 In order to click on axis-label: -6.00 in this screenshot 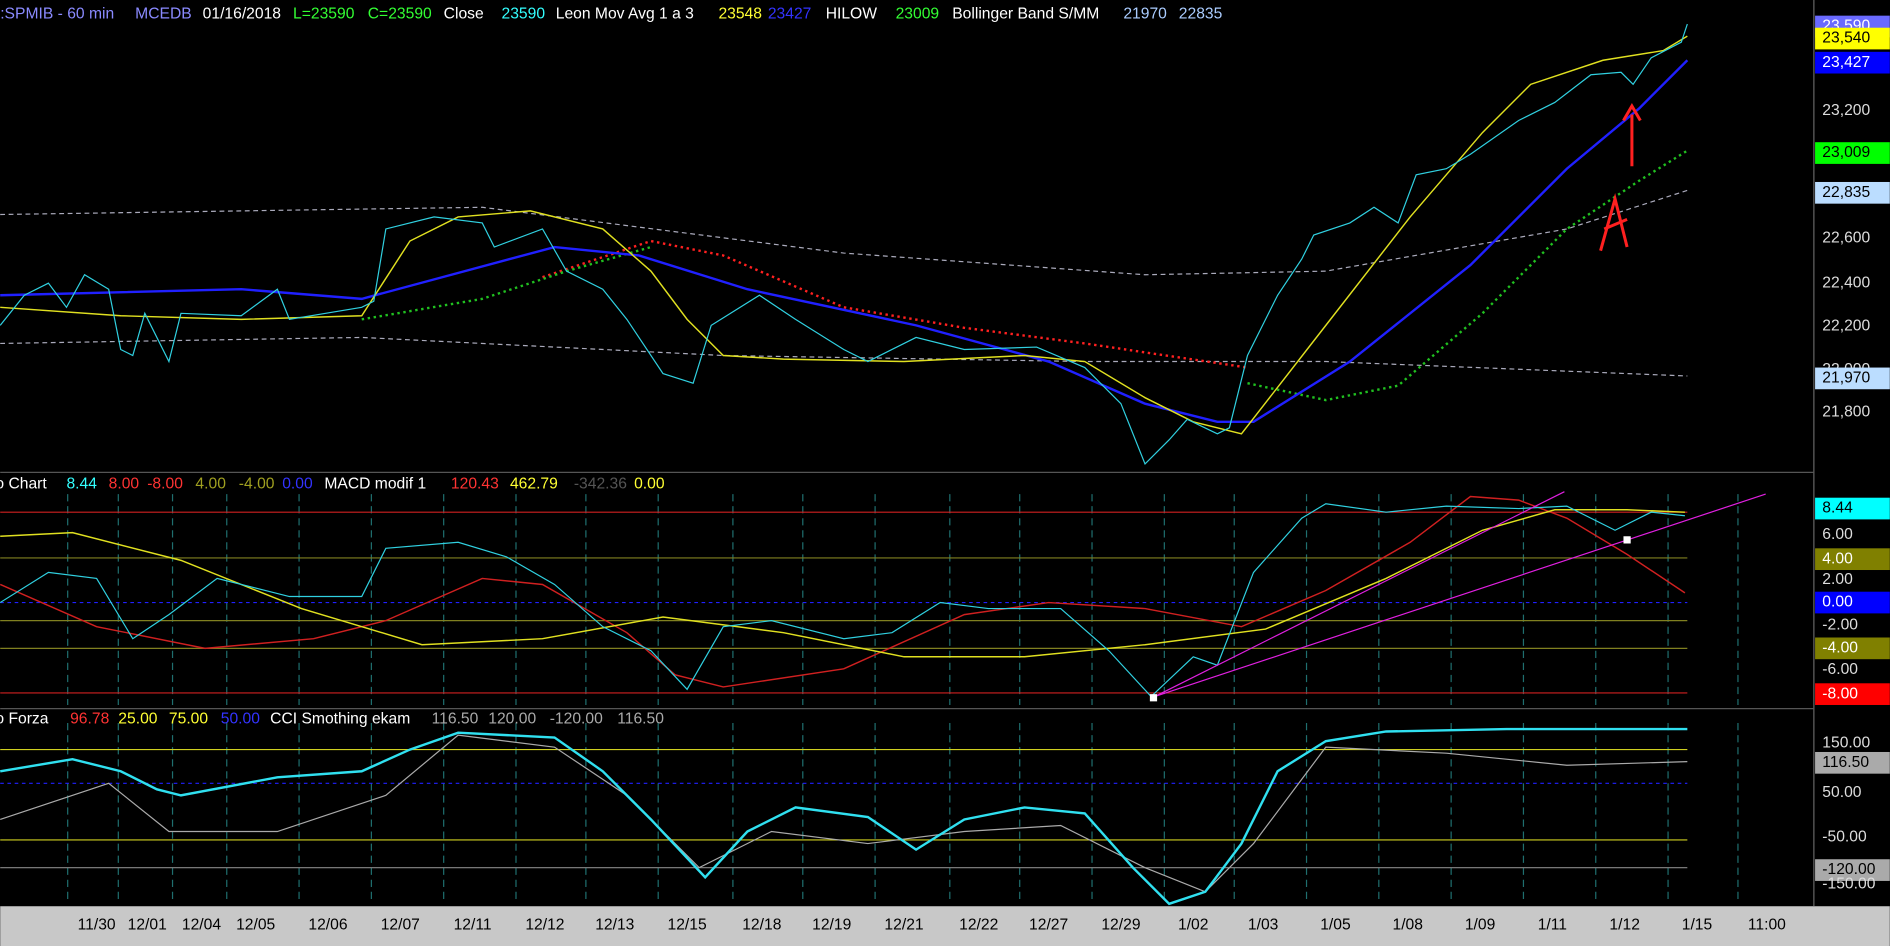, I will do `click(1840, 669)`.